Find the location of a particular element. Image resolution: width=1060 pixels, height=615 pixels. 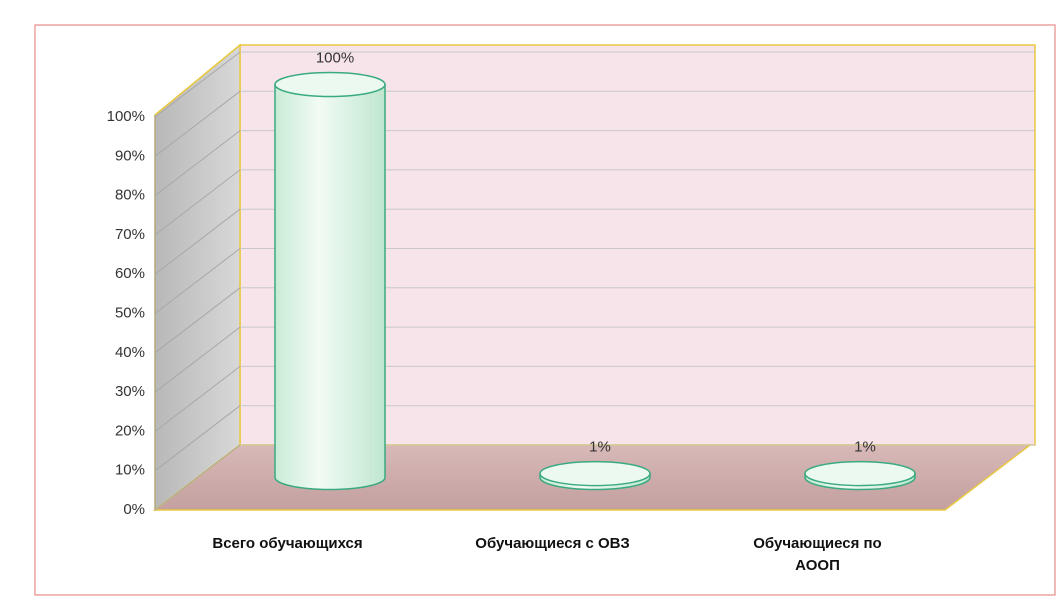

y-tick-label: 100% is located at coordinates (126, 116).